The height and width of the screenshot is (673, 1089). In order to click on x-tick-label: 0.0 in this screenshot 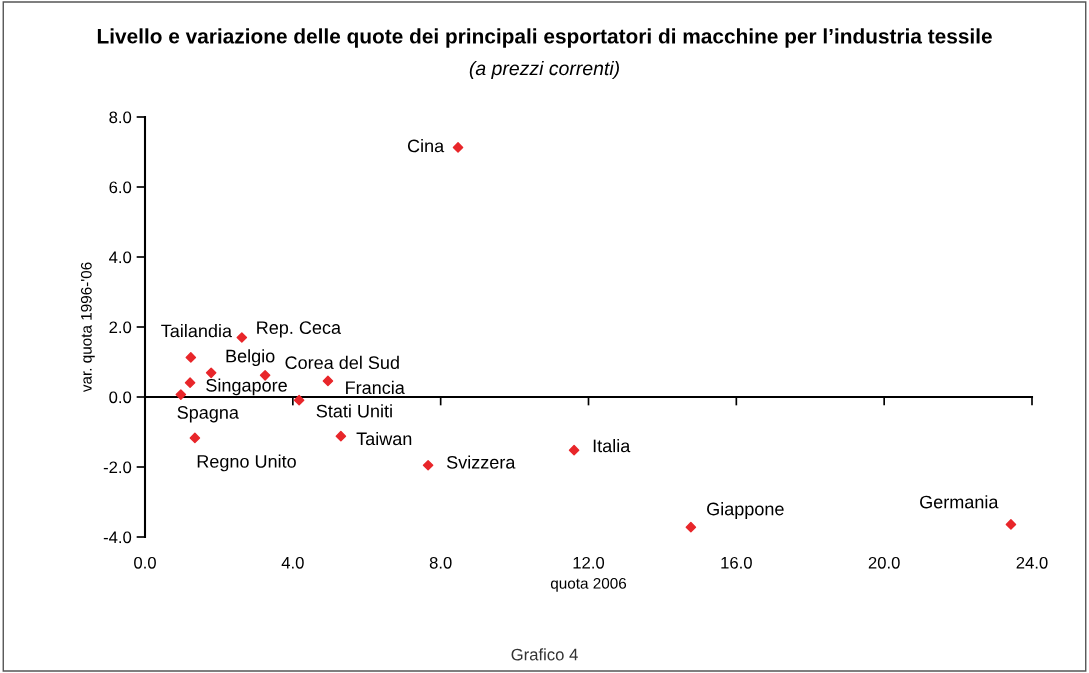, I will do `click(145, 562)`.